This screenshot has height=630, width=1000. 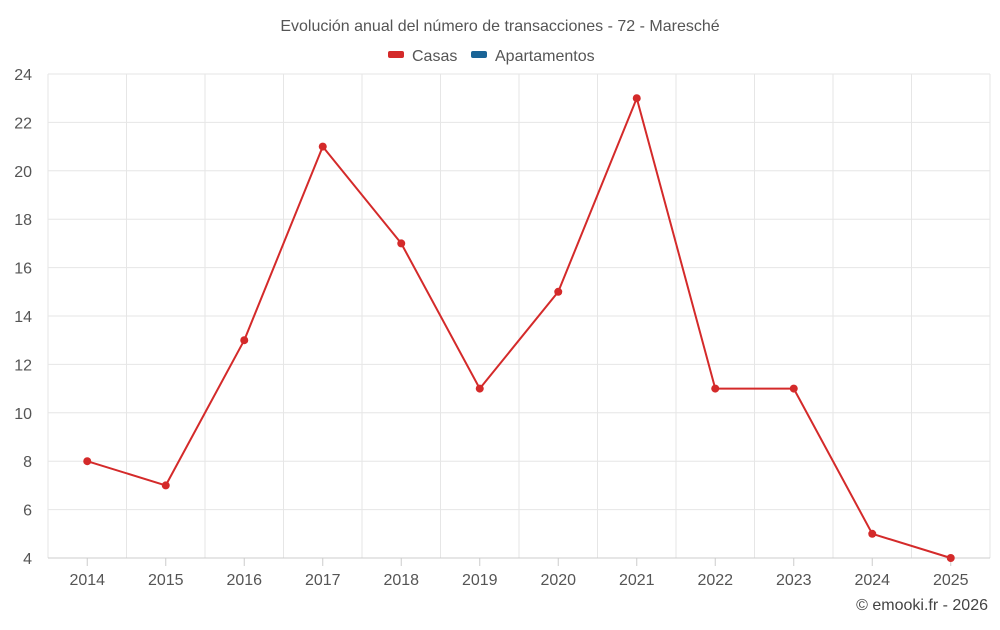 I want to click on y-tick-label: 10, so click(x=23, y=414).